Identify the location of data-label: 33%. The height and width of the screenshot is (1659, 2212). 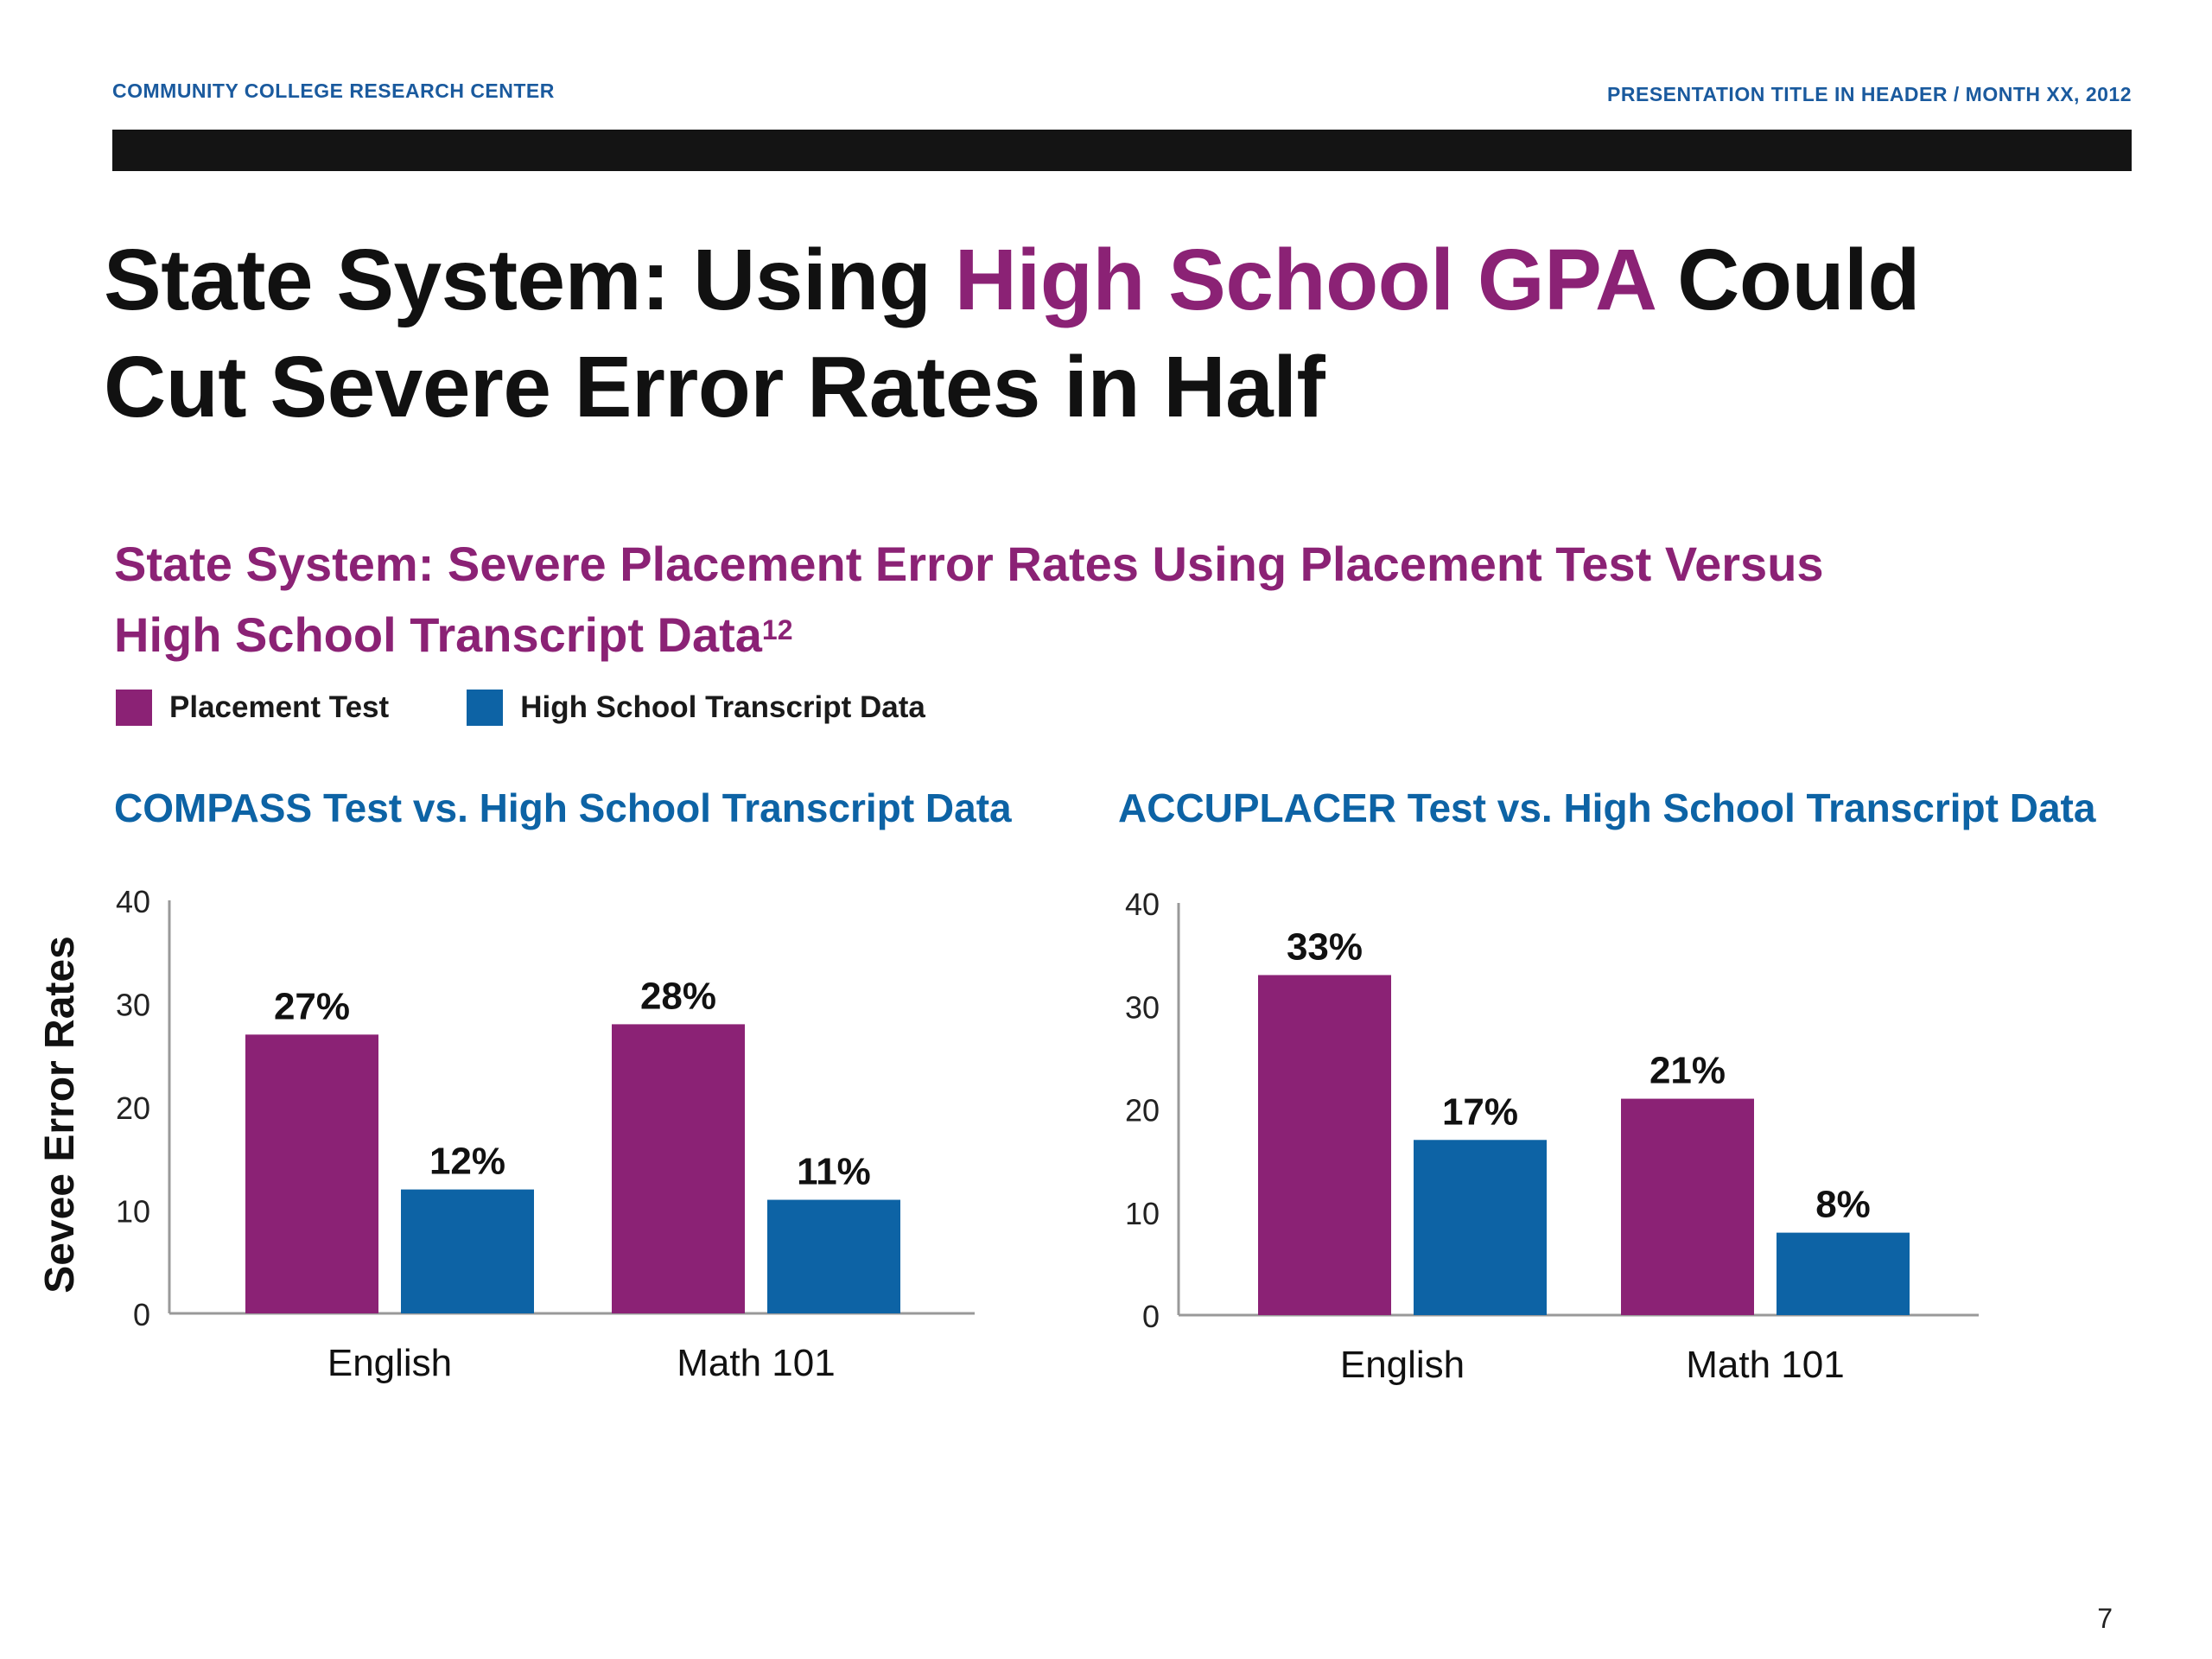
(1325, 946).